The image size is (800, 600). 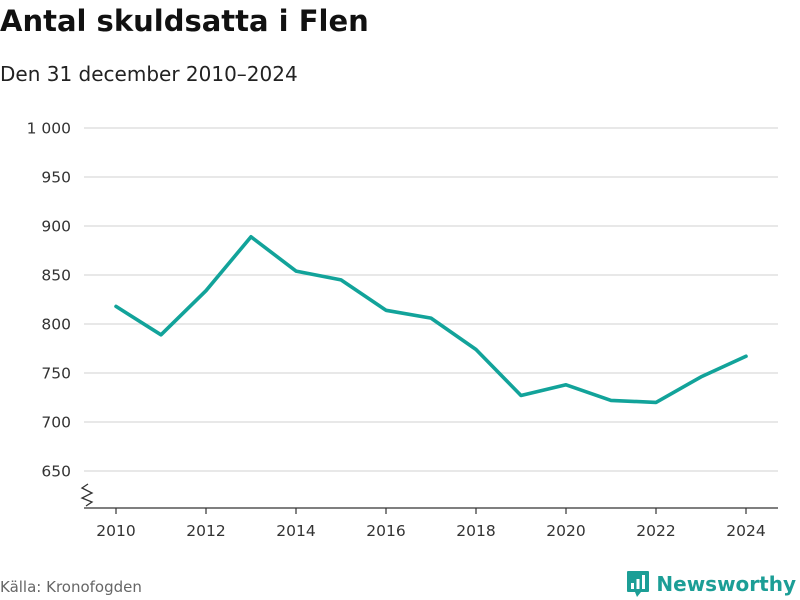 What do you see at coordinates (565, 531) in the screenshot?
I see `x-tick-label: 2020` at bounding box center [565, 531].